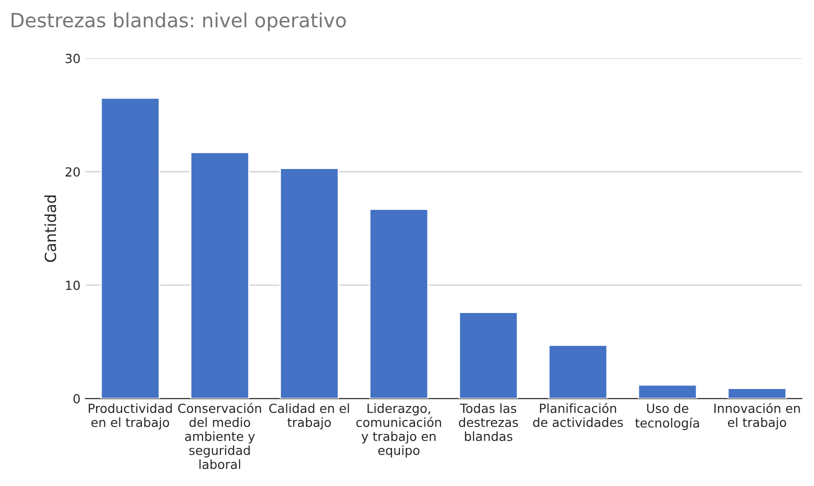 The image size is (814, 486). What do you see at coordinates (73, 285) in the screenshot?
I see `y-tick-label: 10` at bounding box center [73, 285].